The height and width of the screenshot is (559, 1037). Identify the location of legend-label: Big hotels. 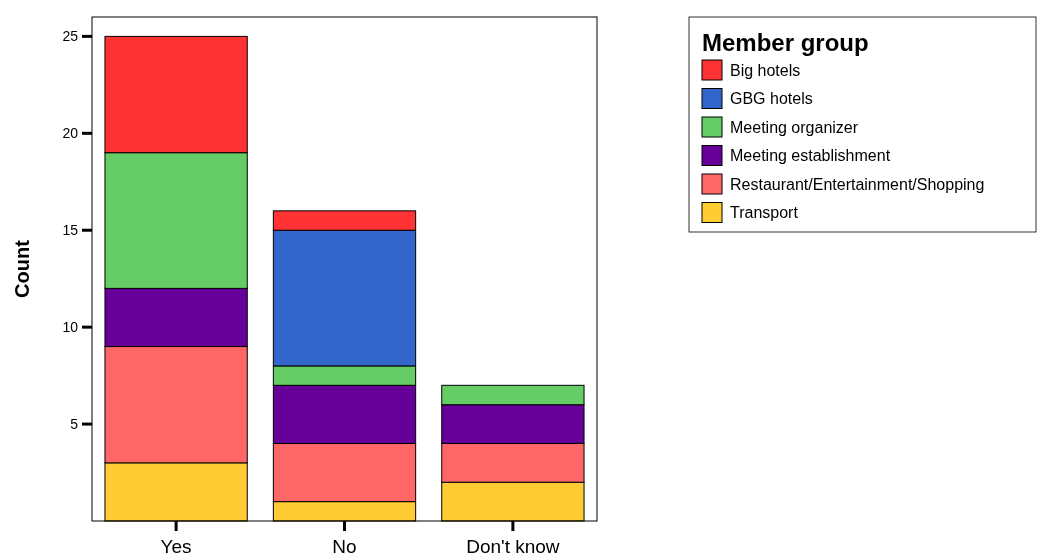
(765, 70).